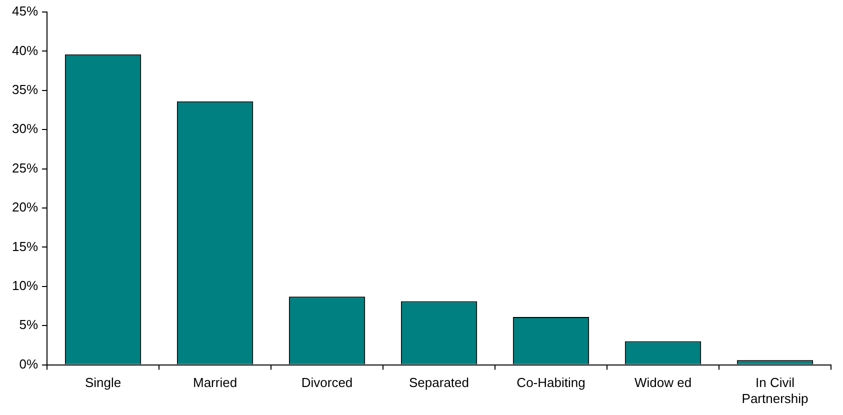  Describe the element at coordinates (25, 168) in the screenshot. I see `y-tick-label: 25%` at that location.